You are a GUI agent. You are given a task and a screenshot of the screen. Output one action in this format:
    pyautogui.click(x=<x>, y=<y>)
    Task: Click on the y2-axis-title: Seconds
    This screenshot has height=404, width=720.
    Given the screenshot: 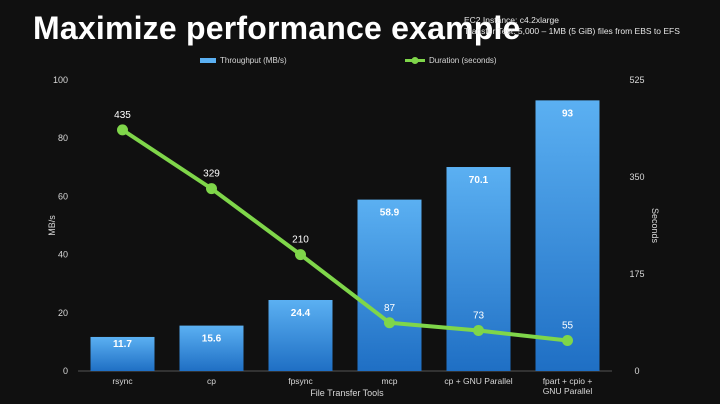 What is the action you would take?
    pyautogui.click(x=655, y=226)
    